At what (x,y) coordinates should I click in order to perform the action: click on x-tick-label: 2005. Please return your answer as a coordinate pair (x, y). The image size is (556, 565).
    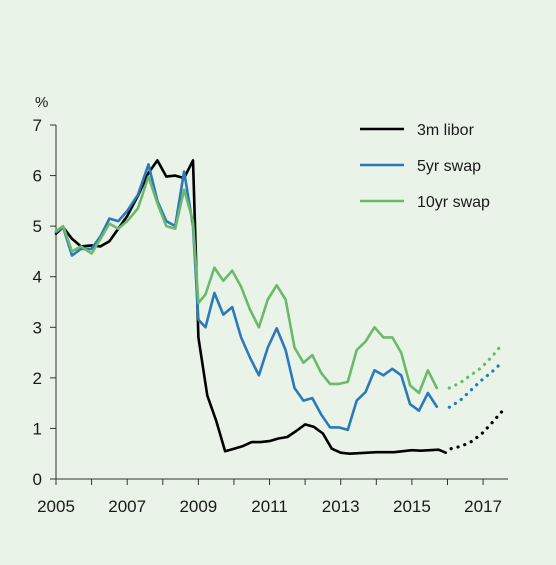
    Looking at the image, I should click on (56, 506).